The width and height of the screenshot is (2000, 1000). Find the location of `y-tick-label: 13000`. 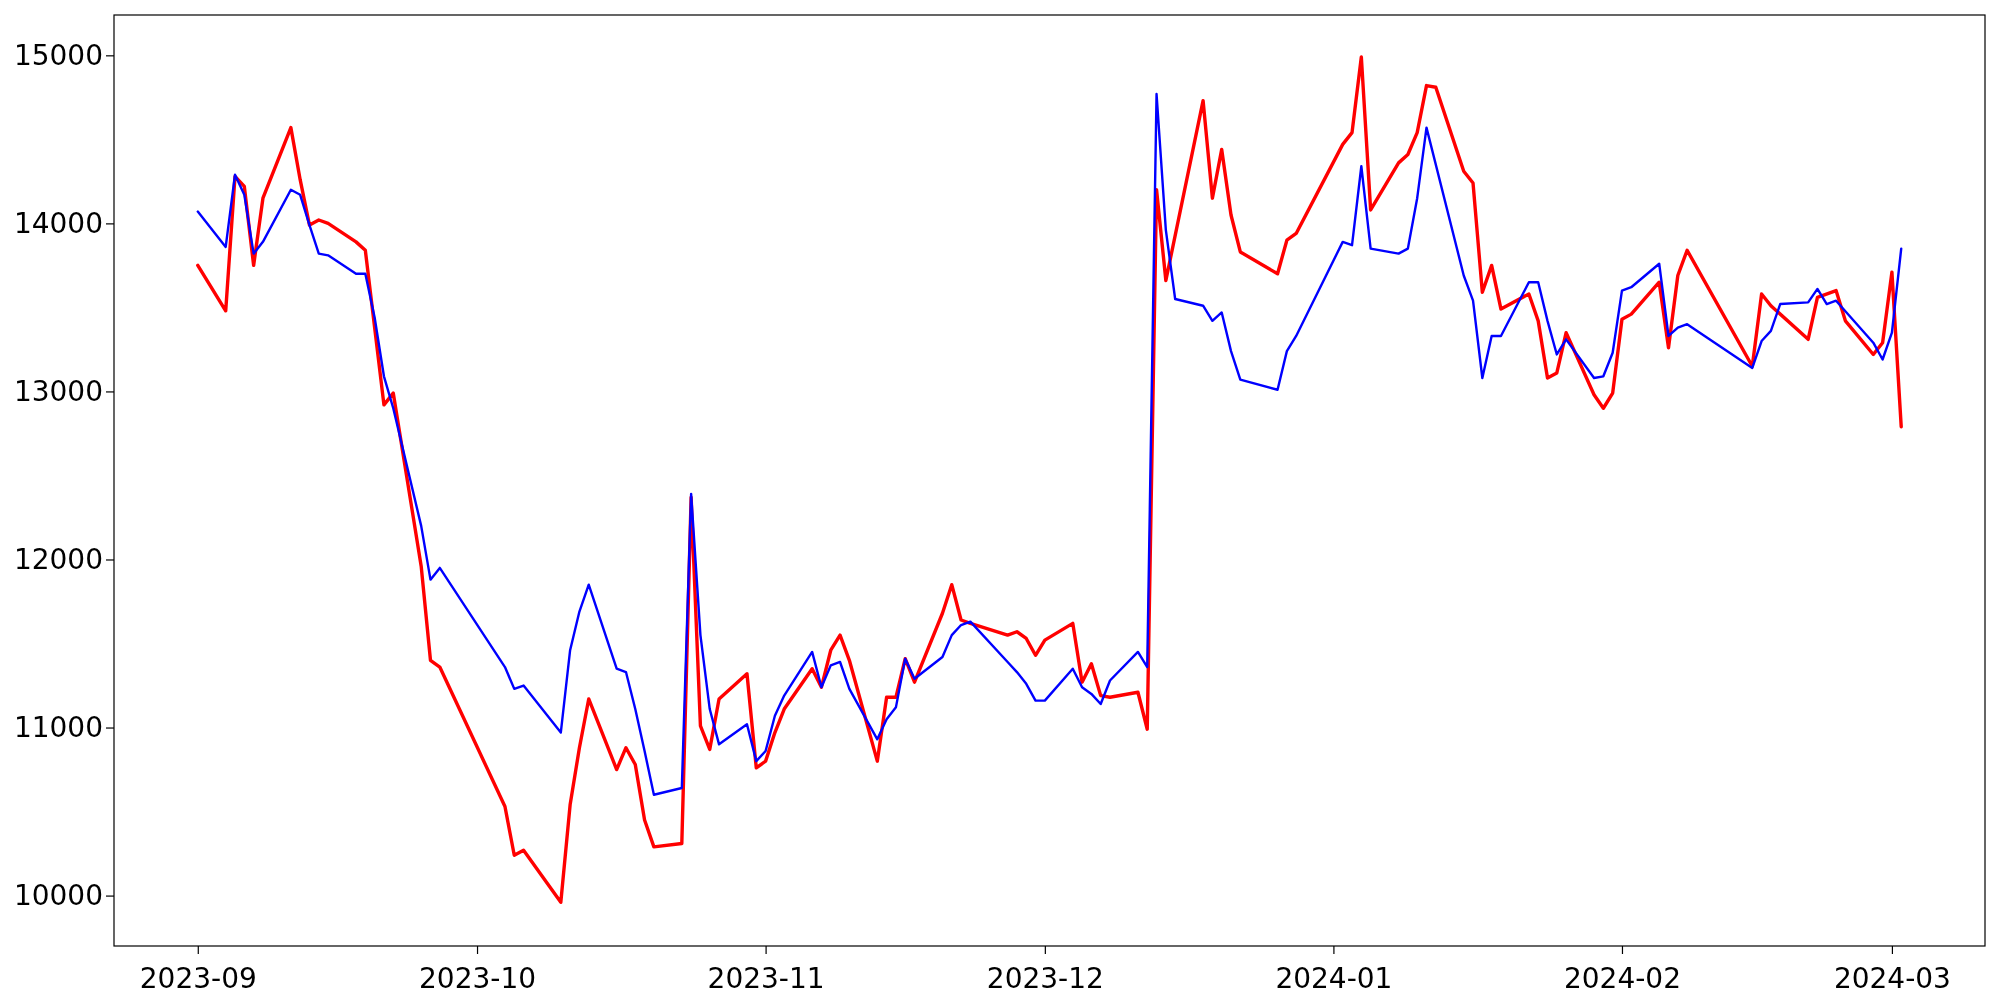

y-tick-label: 13000 is located at coordinates (58, 391).